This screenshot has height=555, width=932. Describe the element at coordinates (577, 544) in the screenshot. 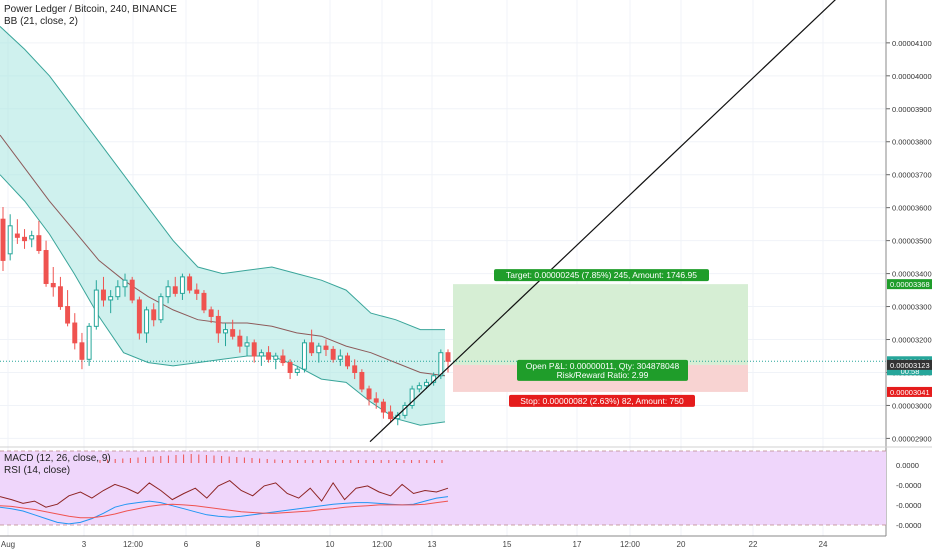

I see `x-tick-label: 17` at that location.